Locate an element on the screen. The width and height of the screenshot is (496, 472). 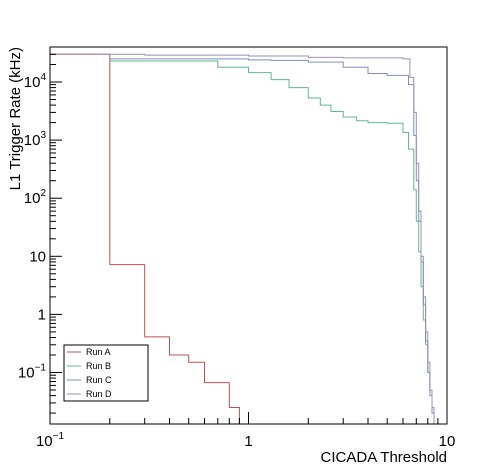
legend-label: Run C is located at coordinates (99, 380).